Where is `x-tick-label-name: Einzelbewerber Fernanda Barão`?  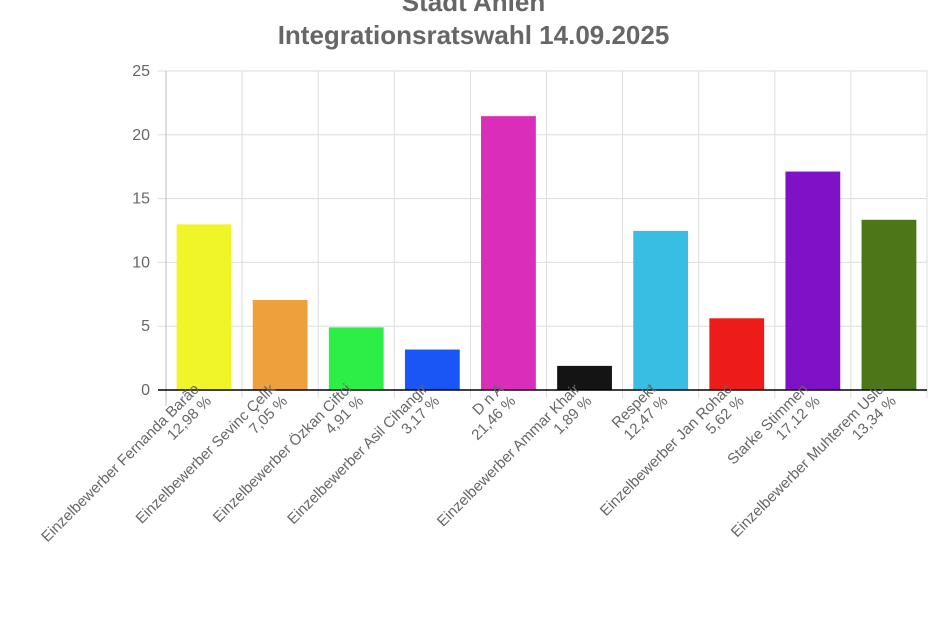 x-tick-label-name: Einzelbewerber Fernanda Barão is located at coordinates (120, 463).